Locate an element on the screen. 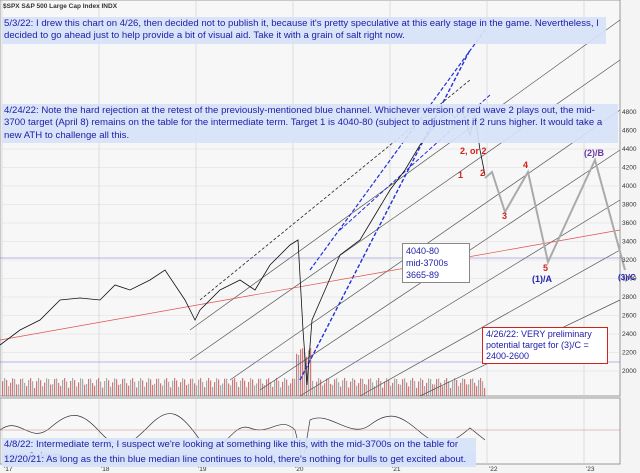 This screenshot has height=473, width=640. chart-title: $SPX S&P 500 Large Cap Index INDX is located at coordinates (60, 6).